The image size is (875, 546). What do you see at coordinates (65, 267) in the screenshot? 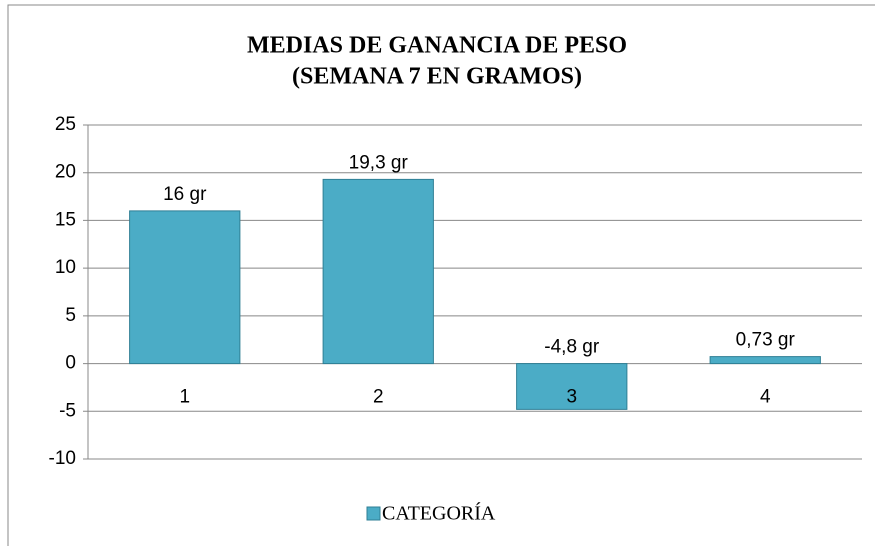
I see `y-tick-label: 10` at bounding box center [65, 267].